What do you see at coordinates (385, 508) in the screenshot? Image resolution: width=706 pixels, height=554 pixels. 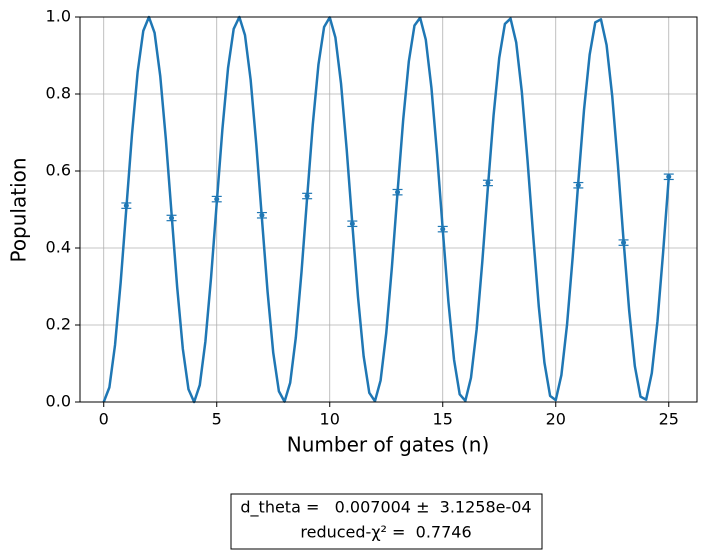 I see `annotation: d_theta = 0.007004 ± 3.1258e-04` at bounding box center [385, 508].